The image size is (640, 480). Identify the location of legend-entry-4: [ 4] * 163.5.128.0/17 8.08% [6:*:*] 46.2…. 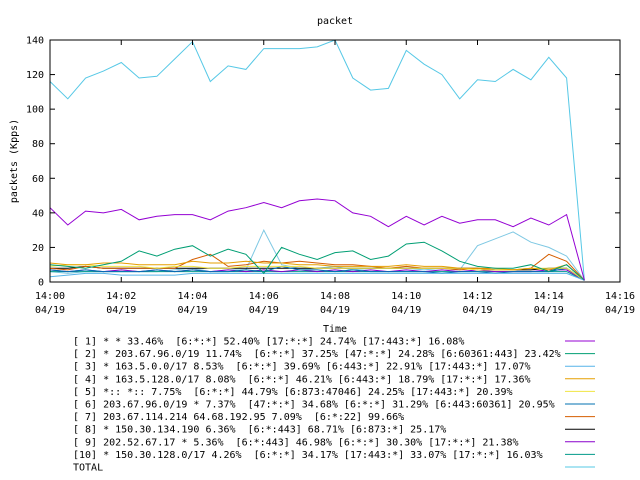
(302, 379).